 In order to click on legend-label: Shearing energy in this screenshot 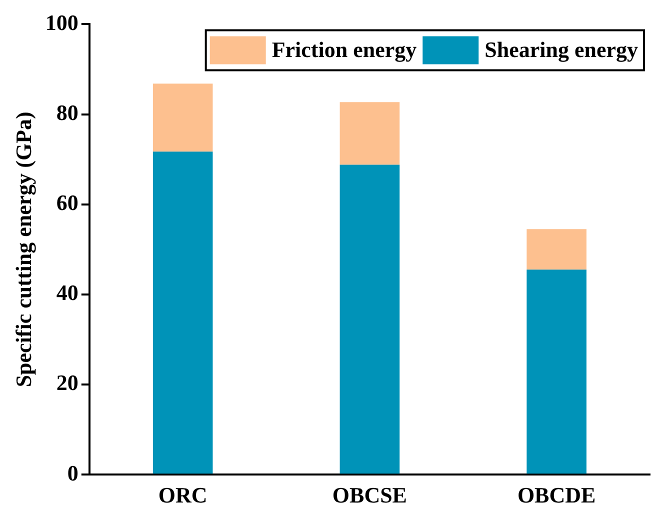, I will do `click(561, 49)`.